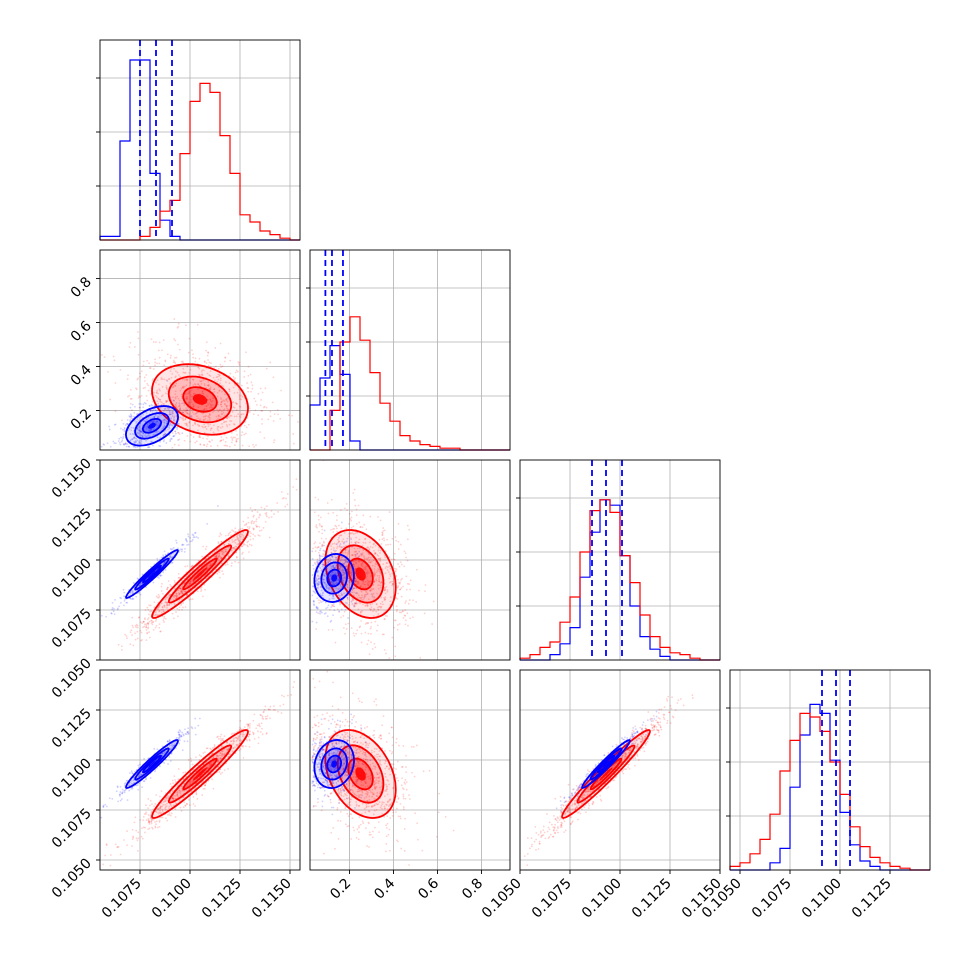 The width and height of the screenshot is (970, 970). Describe the element at coordinates (81, 419) in the screenshot. I see `y-tick-label: 0.2` at that location.